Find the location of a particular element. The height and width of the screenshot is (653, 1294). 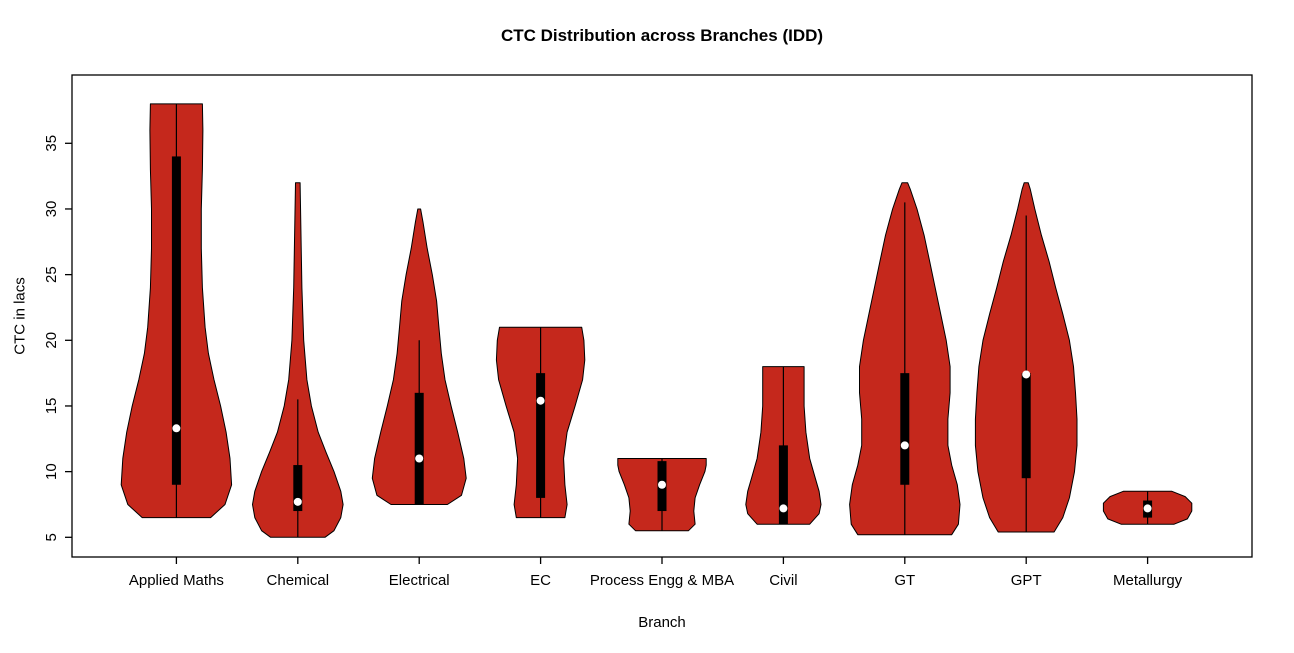

y-tick-label: 15 is located at coordinates (51, 406).